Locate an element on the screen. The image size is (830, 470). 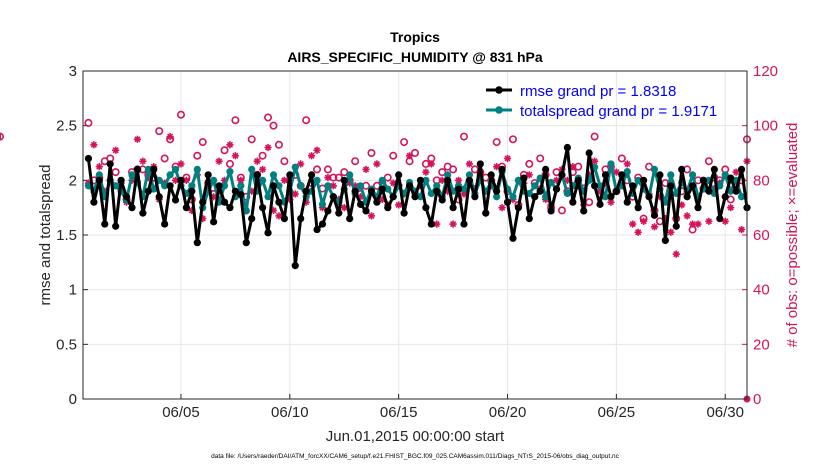
y-right-tick-label: 20 is located at coordinates (761, 344).